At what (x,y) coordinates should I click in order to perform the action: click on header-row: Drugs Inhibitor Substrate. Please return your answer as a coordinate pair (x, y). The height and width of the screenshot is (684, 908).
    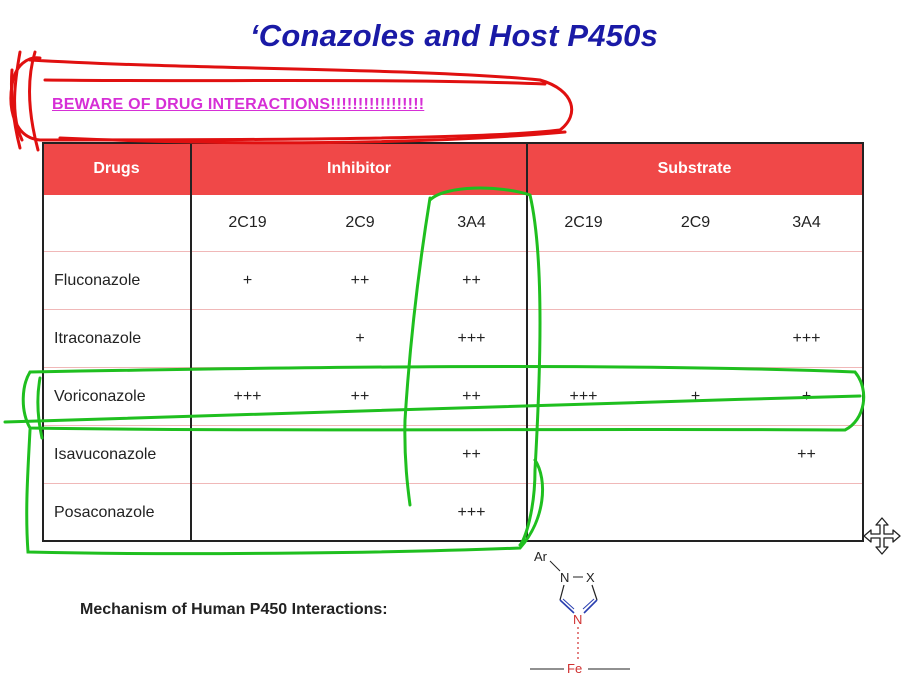
    Looking at the image, I should click on (452, 168).